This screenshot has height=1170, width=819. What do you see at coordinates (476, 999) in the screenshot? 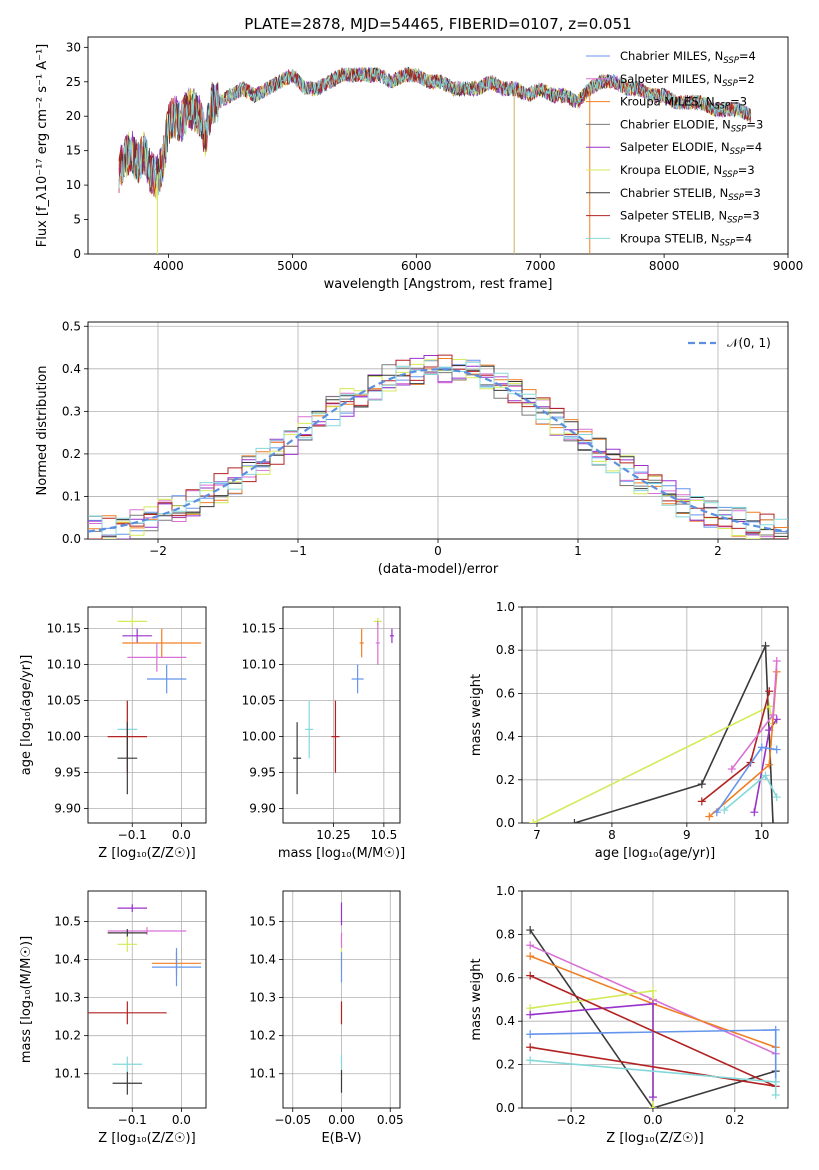
I see `y-axis-label: mass weight` at bounding box center [476, 999].